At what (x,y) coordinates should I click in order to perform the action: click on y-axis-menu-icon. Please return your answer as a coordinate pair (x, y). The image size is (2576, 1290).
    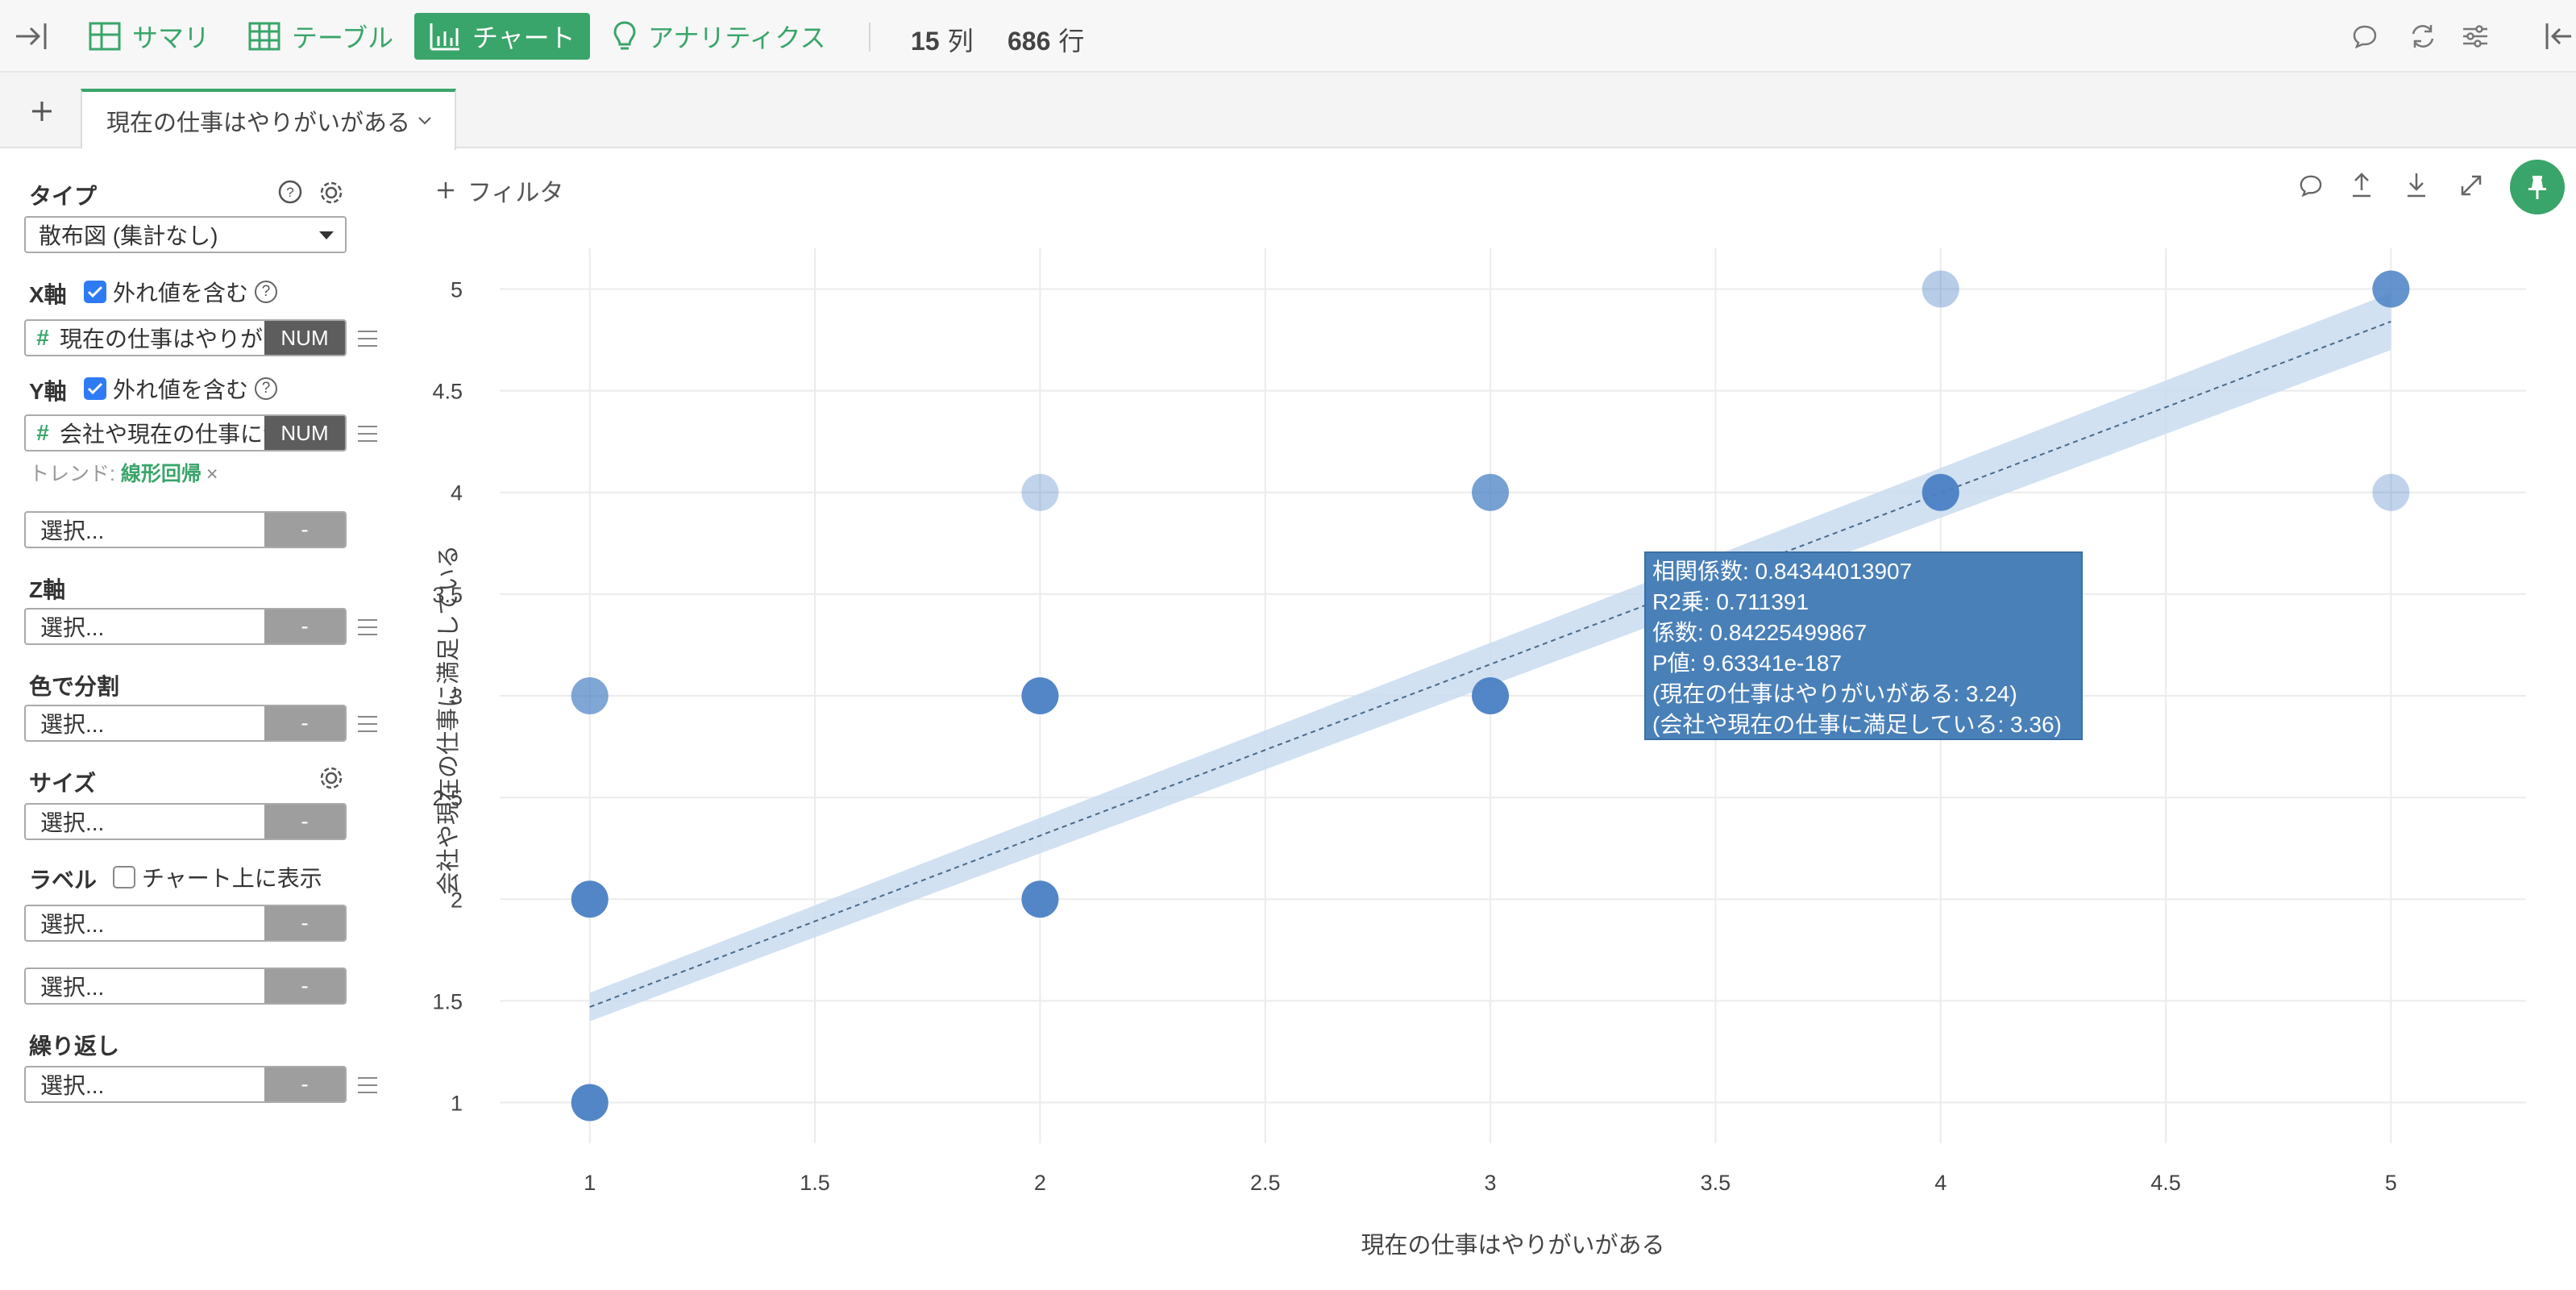
    Looking at the image, I should click on (367, 434).